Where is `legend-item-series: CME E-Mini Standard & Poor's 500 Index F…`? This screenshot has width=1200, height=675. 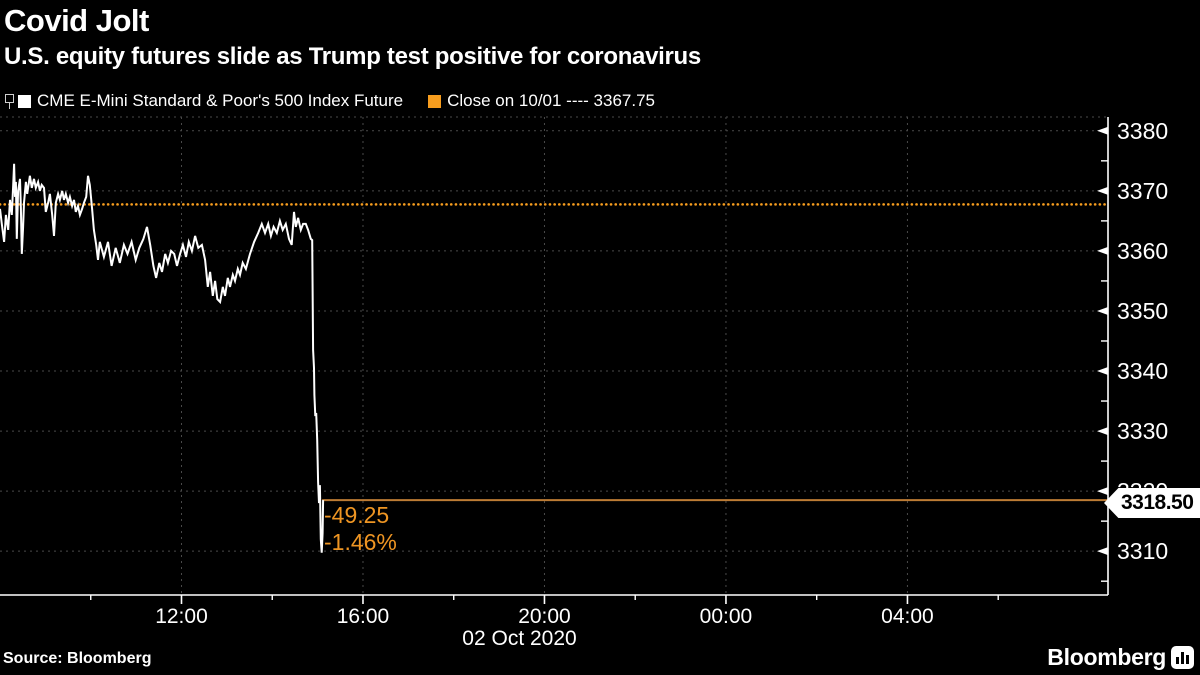
legend-item-series: CME E-Mini Standard & Poor's 500 Index F… is located at coordinates (204, 101).